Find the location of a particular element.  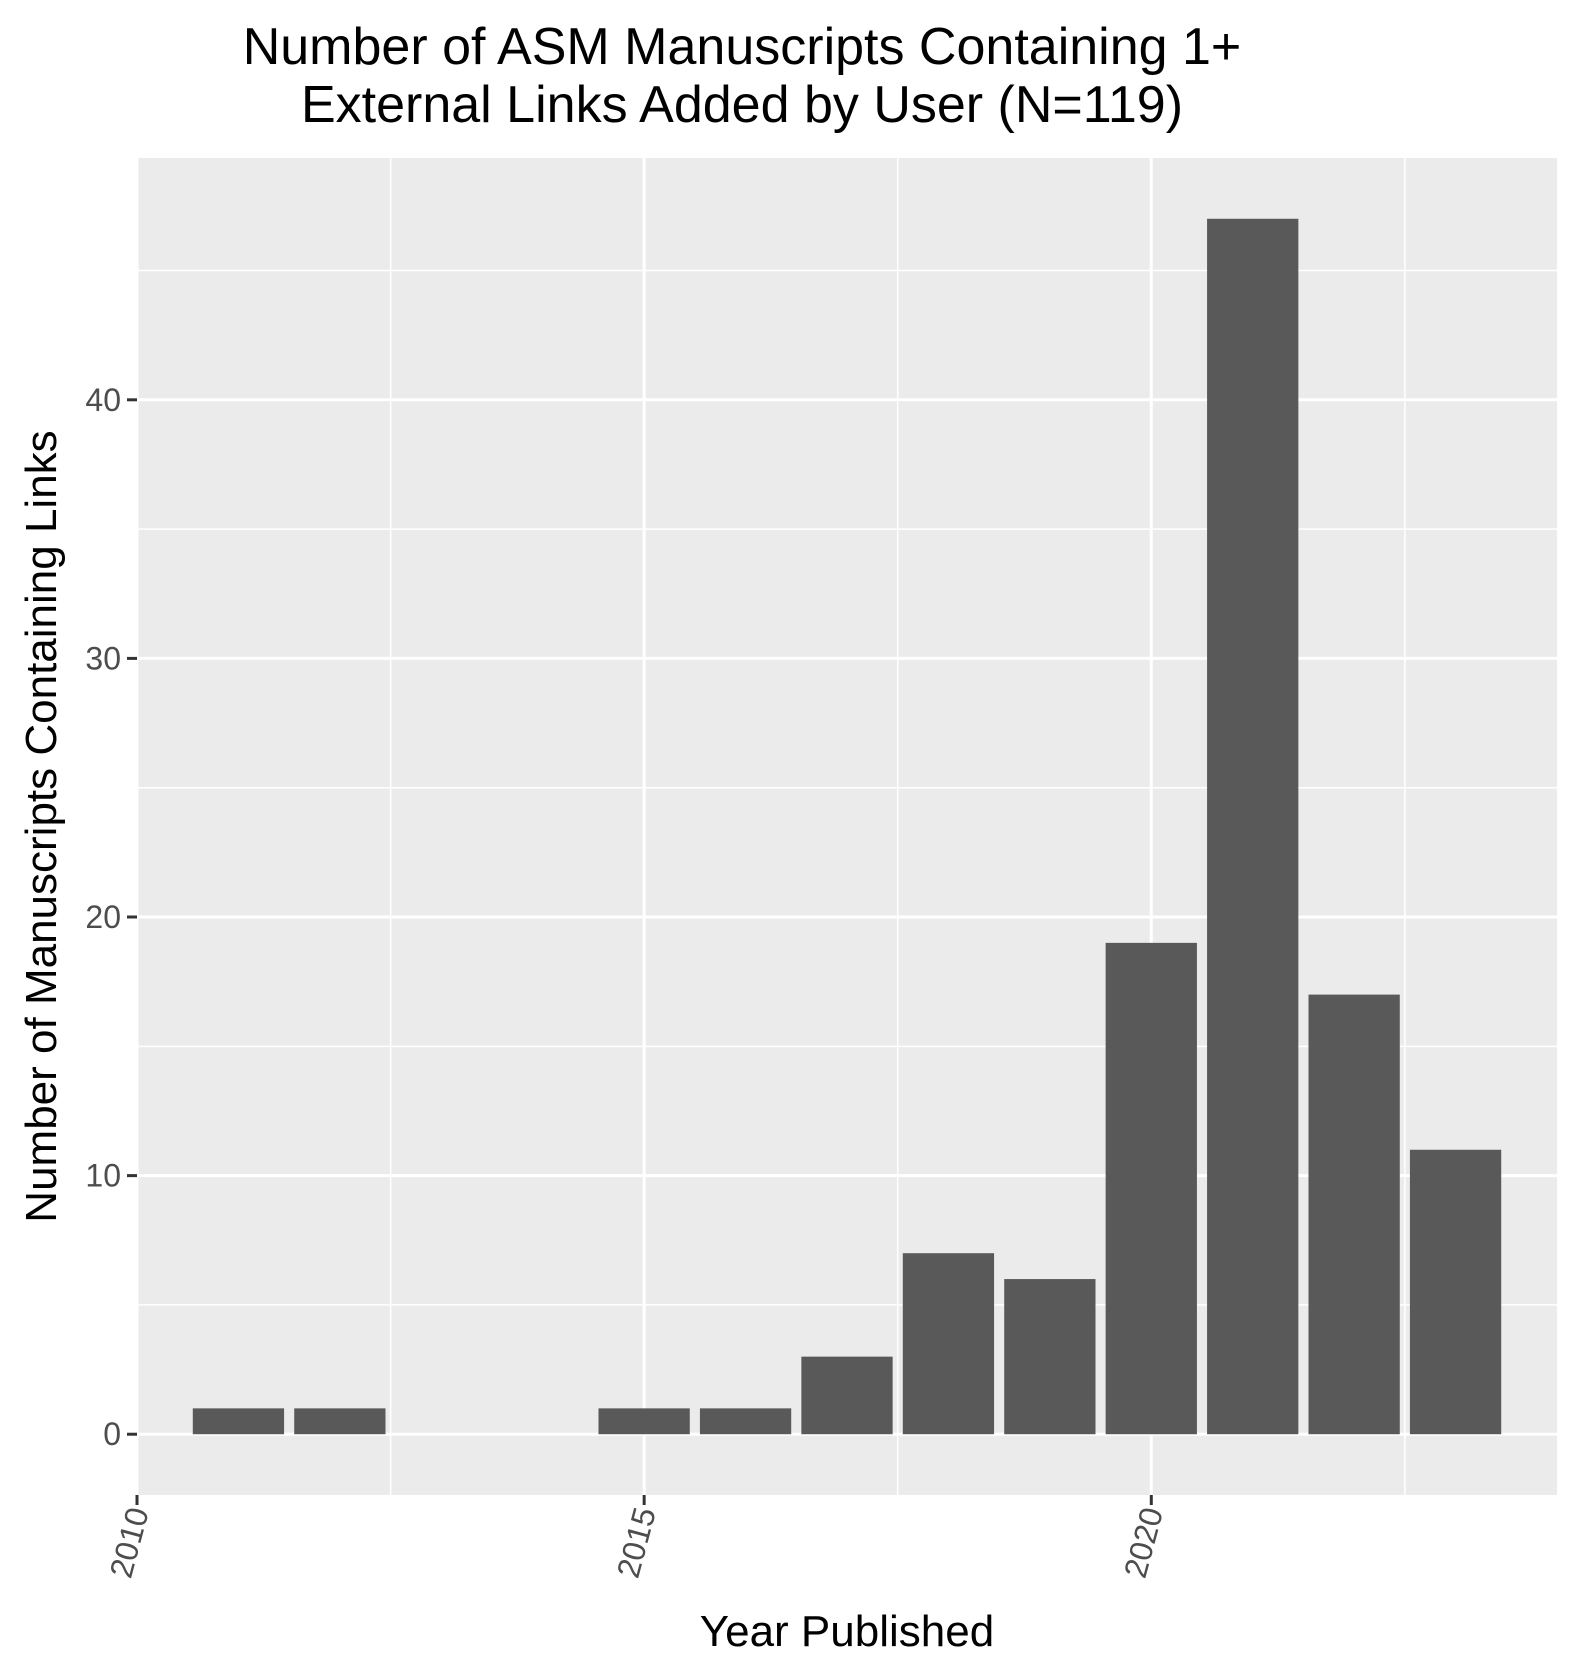

y-tick-label: 30 is located at coordinates (103, 658).